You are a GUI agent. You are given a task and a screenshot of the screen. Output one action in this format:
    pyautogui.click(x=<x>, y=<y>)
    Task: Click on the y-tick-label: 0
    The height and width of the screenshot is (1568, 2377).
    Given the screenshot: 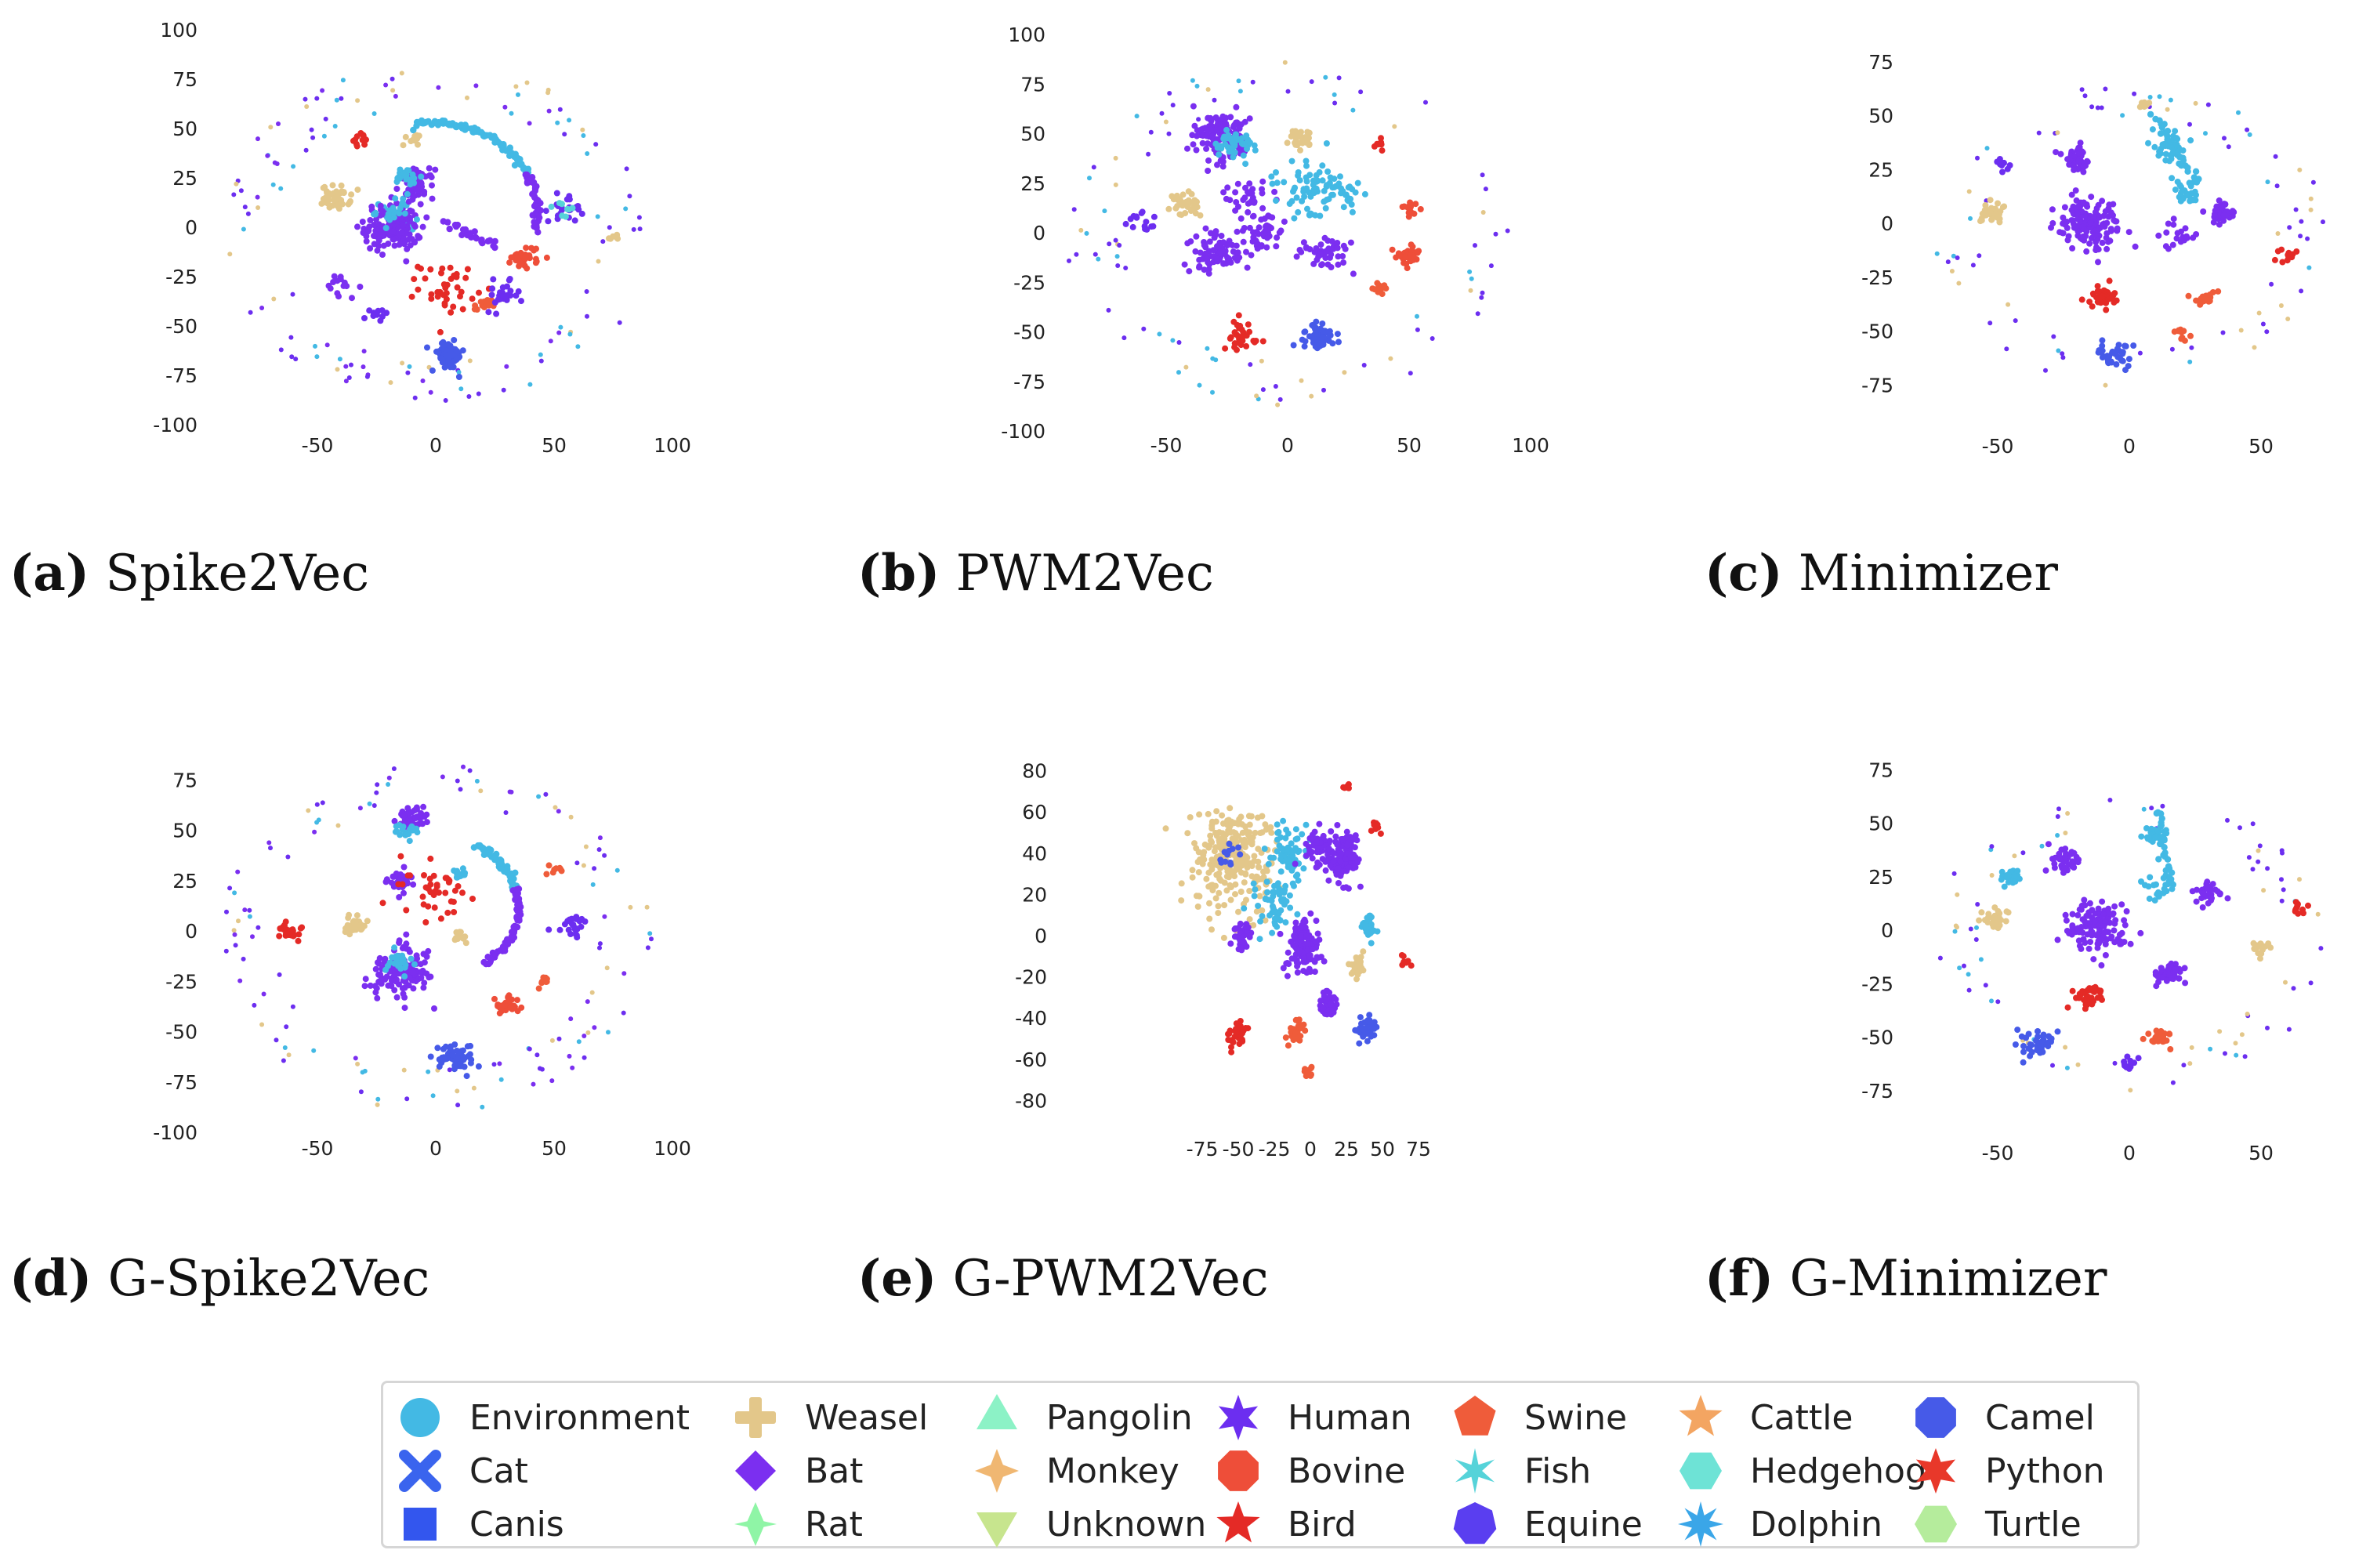 What is the action you would take?
    pyautogui.click(x=1041, y=936)
    